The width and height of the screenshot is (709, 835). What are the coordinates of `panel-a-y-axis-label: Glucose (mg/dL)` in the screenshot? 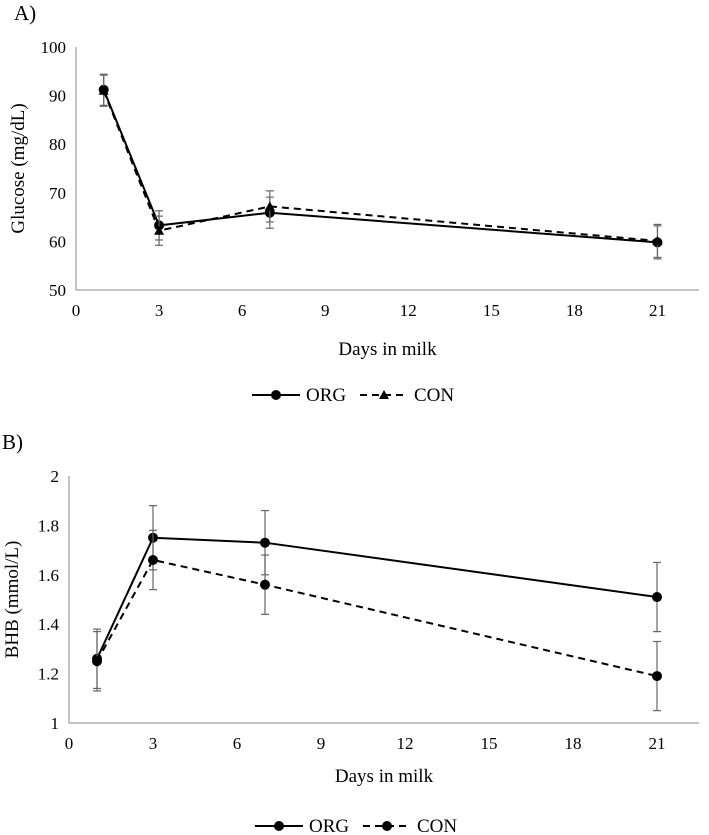 It's located at (18, 168).